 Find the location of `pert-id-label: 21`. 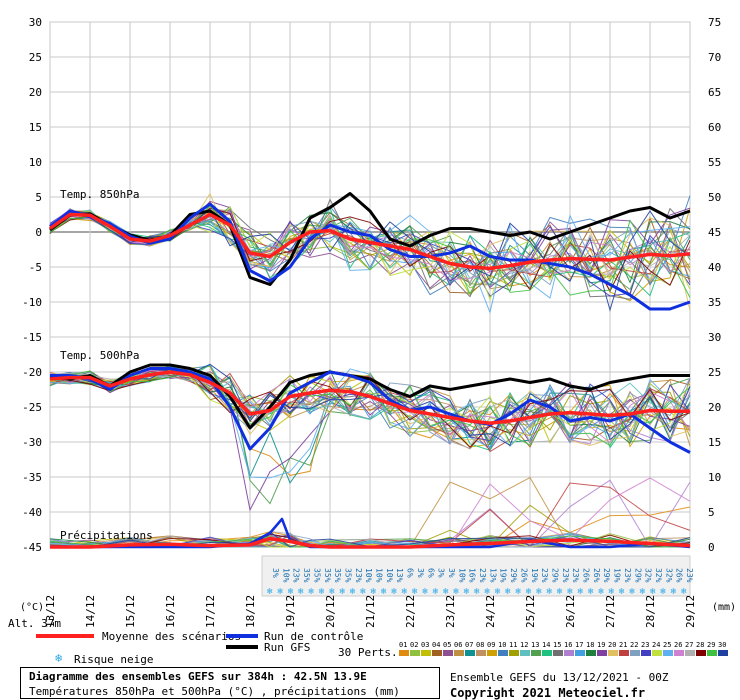

pert-id-label: 21 is located at coordinates (623, 645).